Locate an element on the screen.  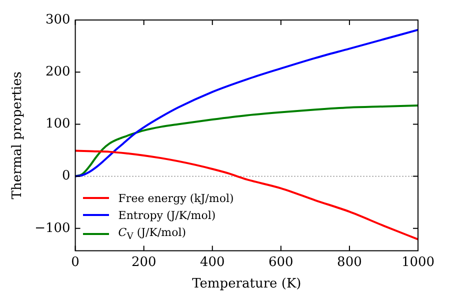
y-tick-label: 300 is located at coordinates (57, 20).